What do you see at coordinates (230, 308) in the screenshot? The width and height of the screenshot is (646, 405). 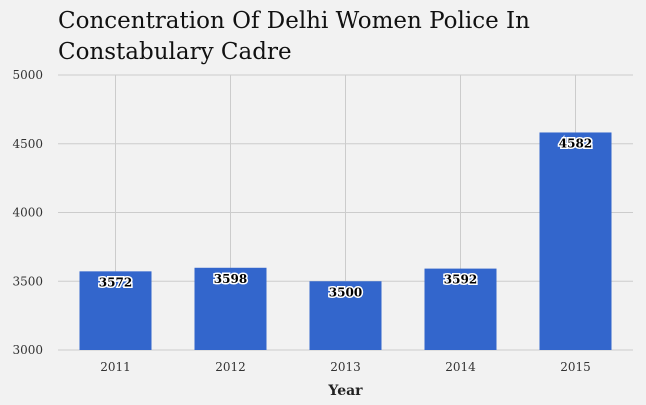 I see `bar-2012` at bounding box center [230, 308].